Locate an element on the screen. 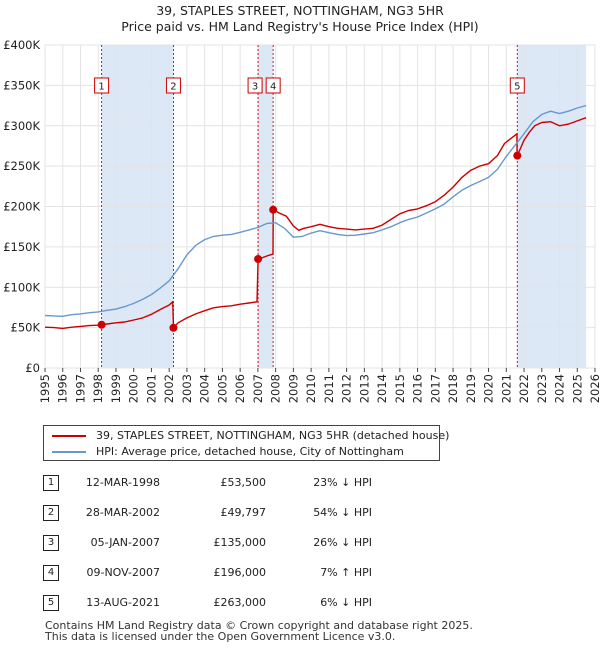 The image size is (600, 650). table-row: 3 05-JAN-2007 £135,000 26% ↓ HPI is located at coordinates (300, 543).